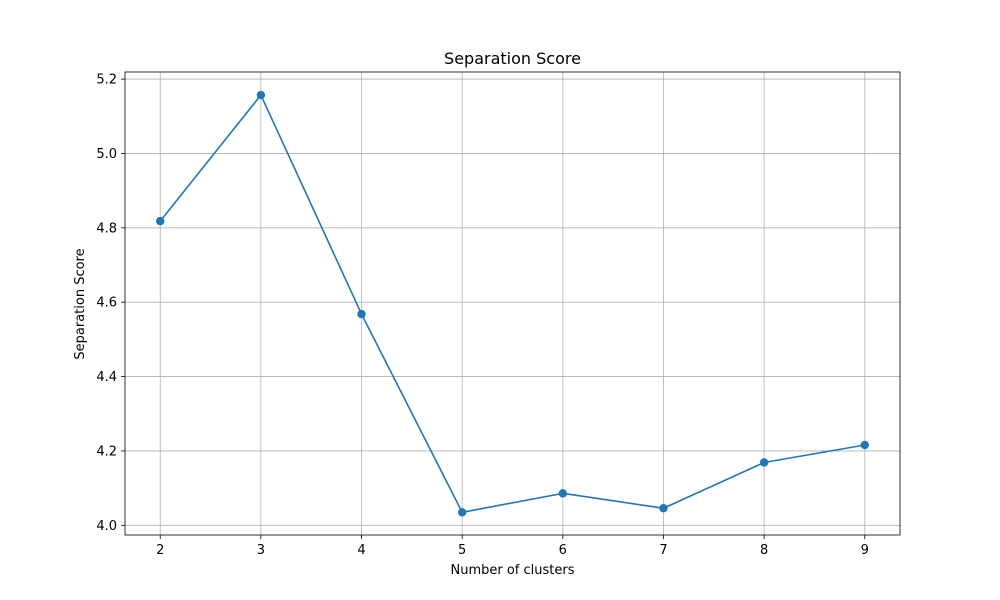 This screenshot has width=1000, height=600. What do you see at coordinates (663, 550) in the screenshot?
I see `x-tick-label: 7` at bounding box center [663, 550].